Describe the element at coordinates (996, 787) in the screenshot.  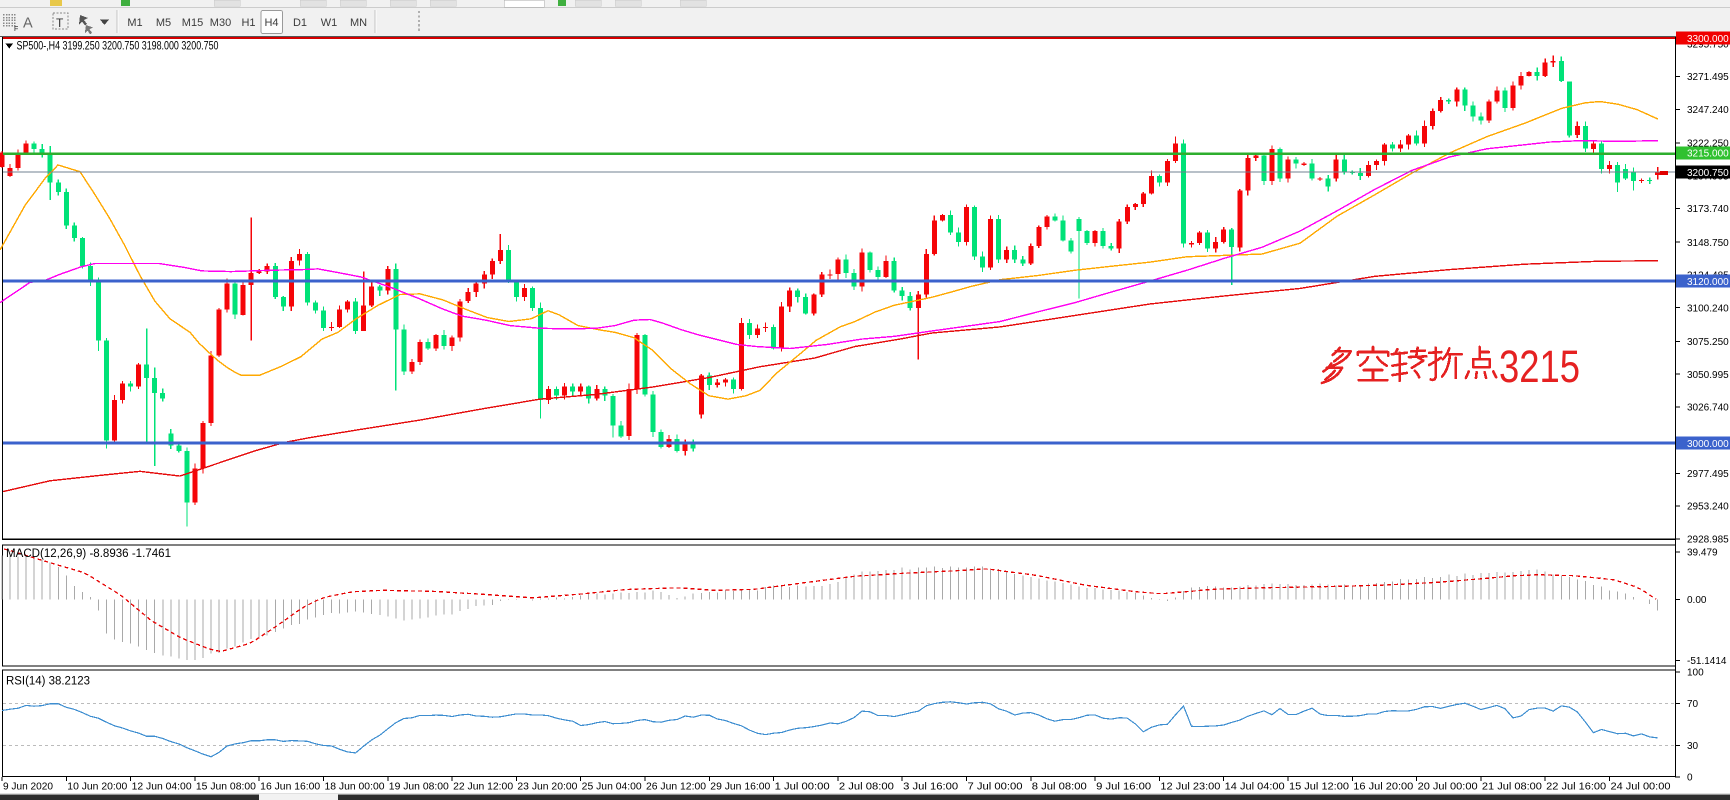
I see `svg-text: 7 Jul 00:00` at that location.